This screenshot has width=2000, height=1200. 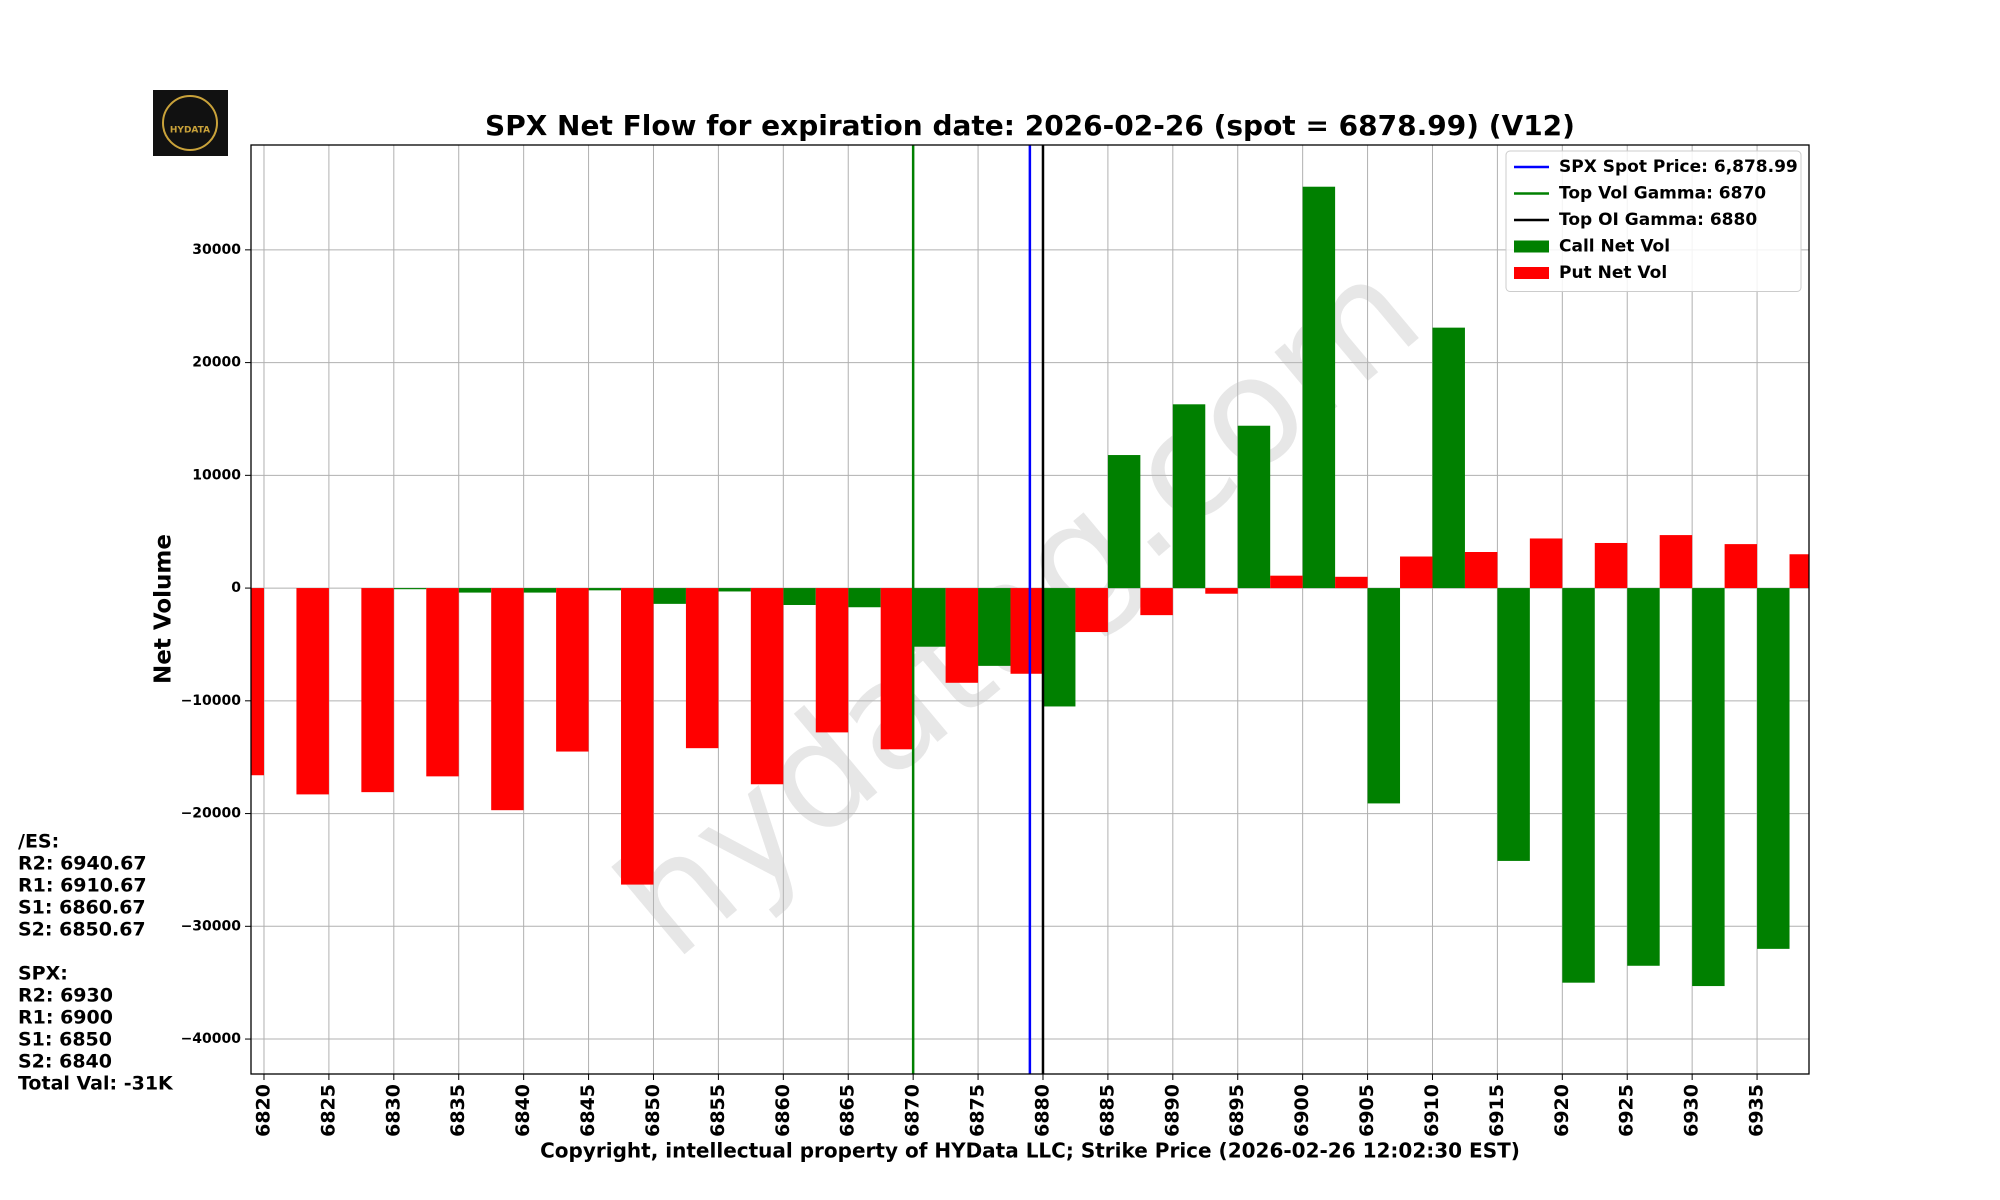 I want to click on level-note: Total Val: -31K, so click(x=96, y=1084).